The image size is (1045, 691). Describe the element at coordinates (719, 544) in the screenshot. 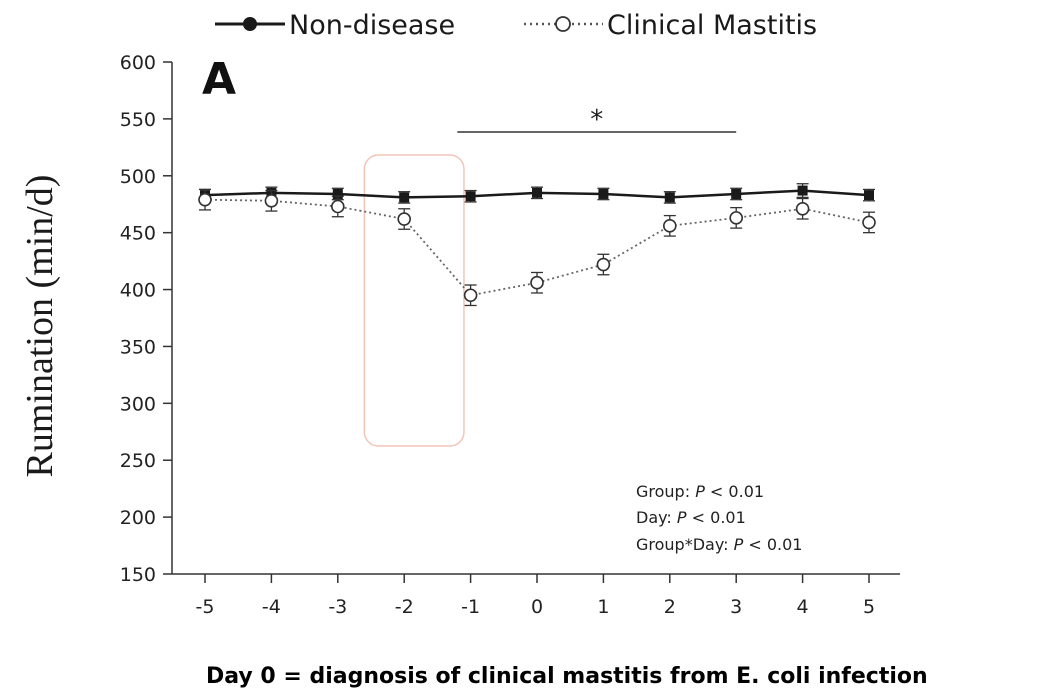

I see `stats-line-group-day: Group*Day: P < 0.01` at that location.